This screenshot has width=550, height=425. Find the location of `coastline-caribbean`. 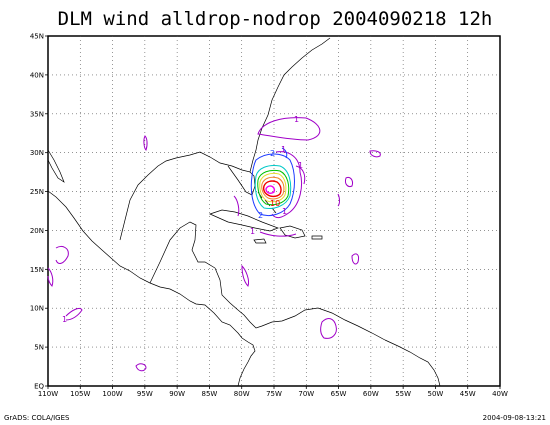

coastline-caribbean is located at coordinates (300, 304).